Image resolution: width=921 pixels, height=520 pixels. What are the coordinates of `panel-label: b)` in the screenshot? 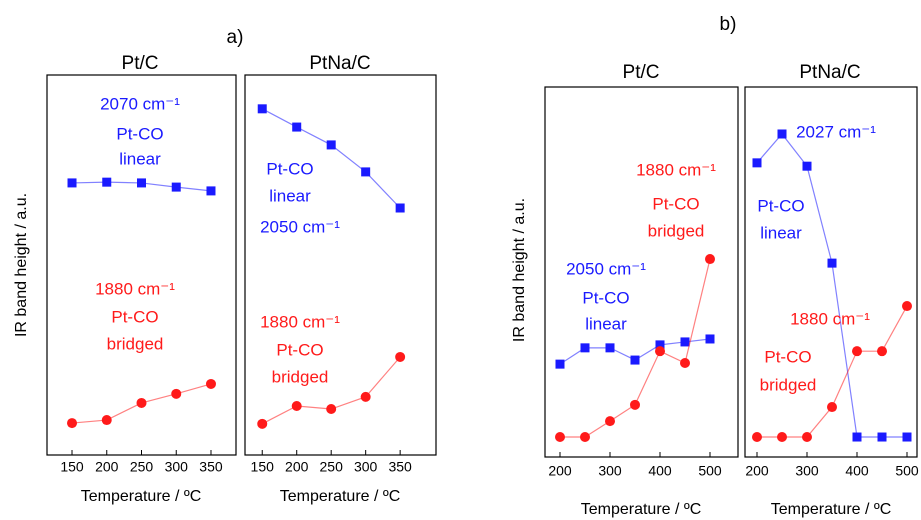 It's located at (728, 24).